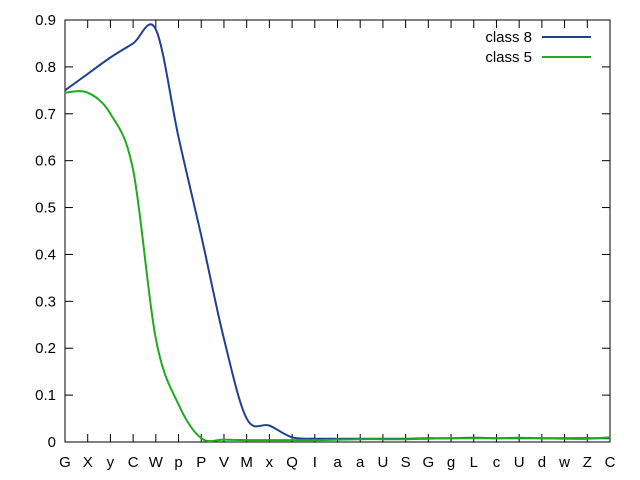 This screenshot has width=640, height=480. What do you see at coordinates (474, 462) in the screenshot?
I see `x-tick-label: L` at bounding box center [474, 462].